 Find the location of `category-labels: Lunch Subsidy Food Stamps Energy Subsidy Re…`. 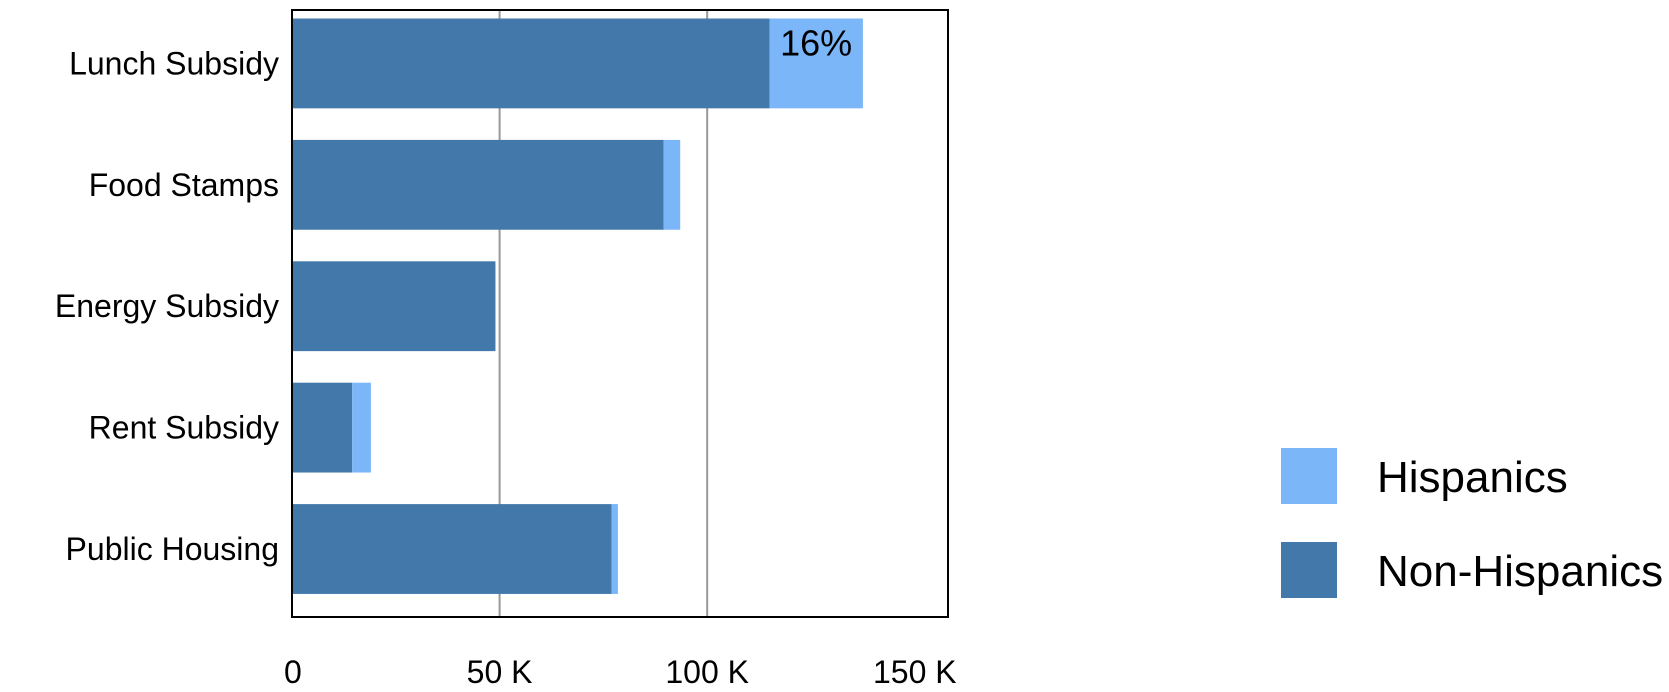

category-labels: Lunch Subsidy Food Stamps Energy Subsidy Re… is located at coordinates (167, 306).